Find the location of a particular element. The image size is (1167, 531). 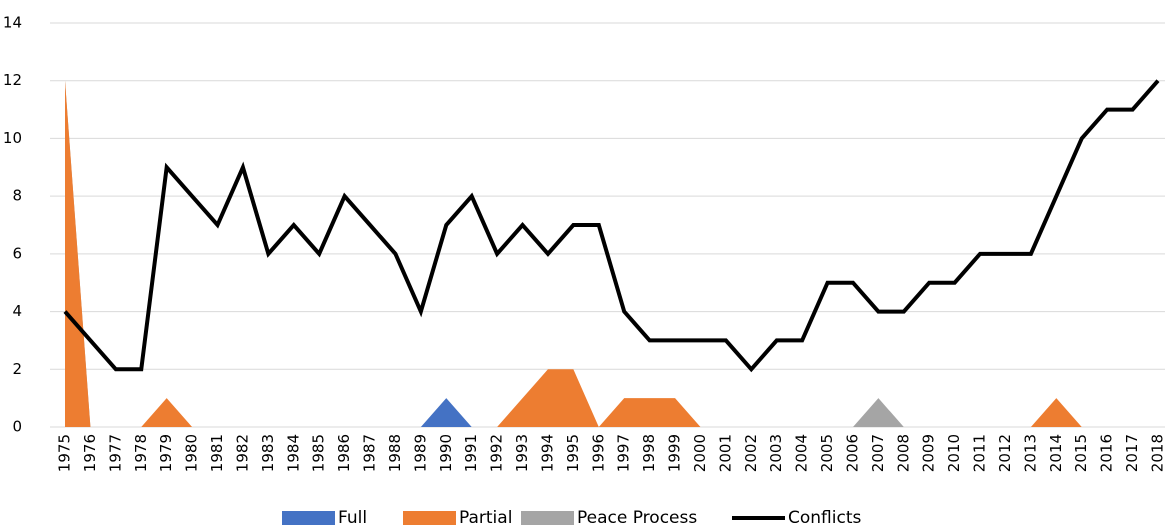

x-tick-label: 1982 is located at coordinates (242, 453).